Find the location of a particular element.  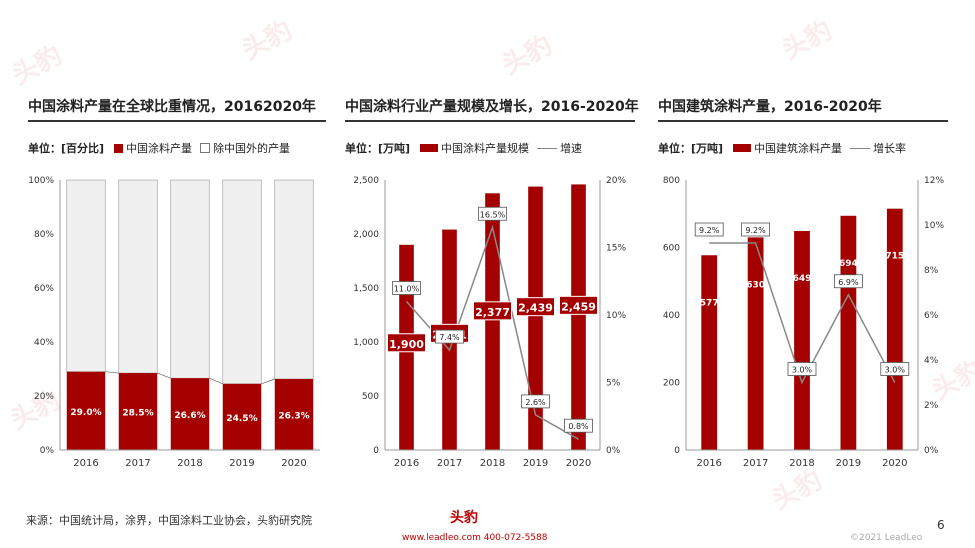

y-tick-label: 80% is located at coordinates (44, 235).